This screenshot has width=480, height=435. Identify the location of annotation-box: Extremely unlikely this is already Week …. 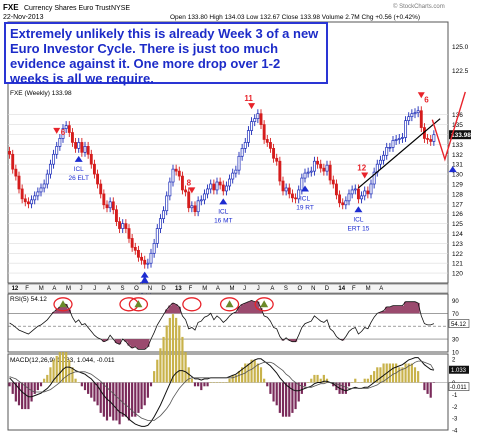
(166, 54).